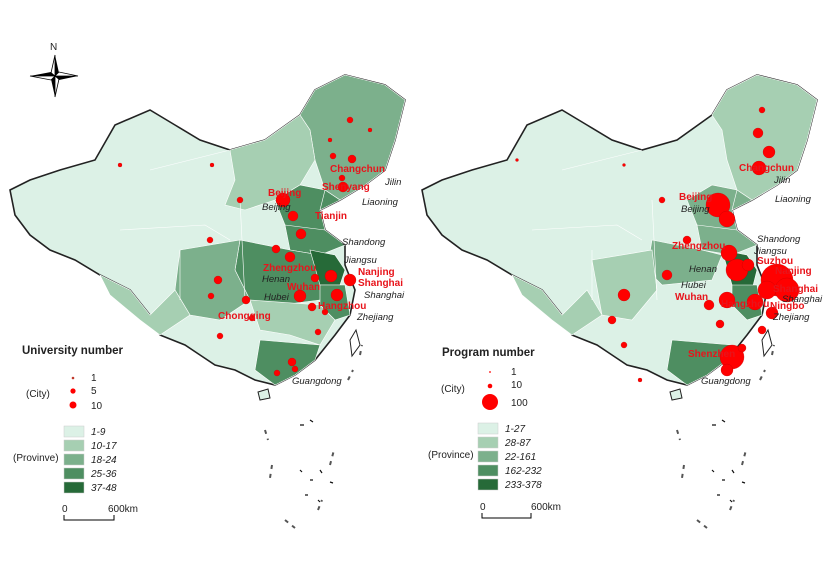 This screenshot has width=839, height=585. Describe the element at coordinates (244, 316) in the screenshot. I see `city-label: Chongqing` at that location.